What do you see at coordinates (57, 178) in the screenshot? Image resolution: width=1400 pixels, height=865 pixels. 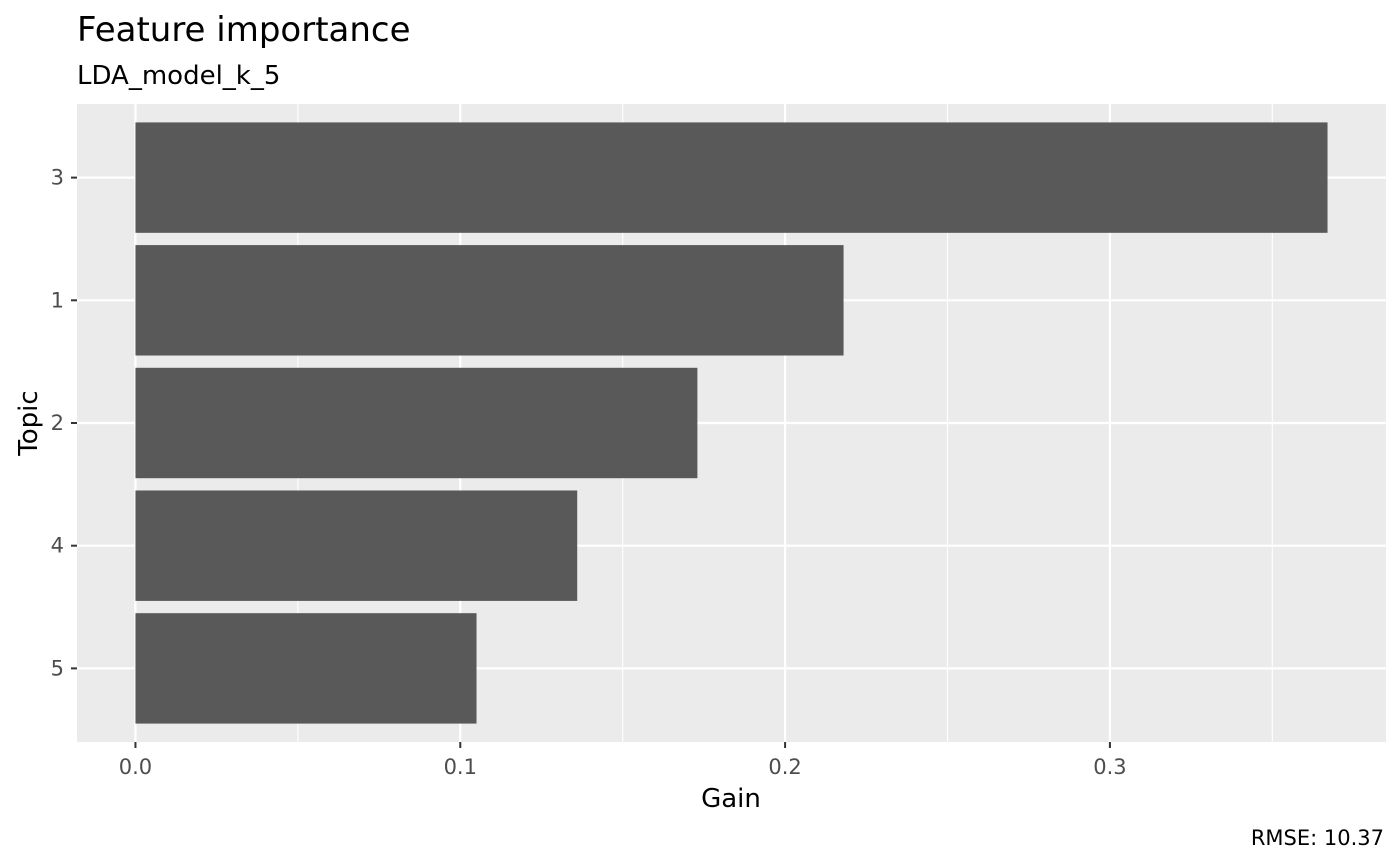 I see `y-tick-label: 3` at bounding box center [57, 178].